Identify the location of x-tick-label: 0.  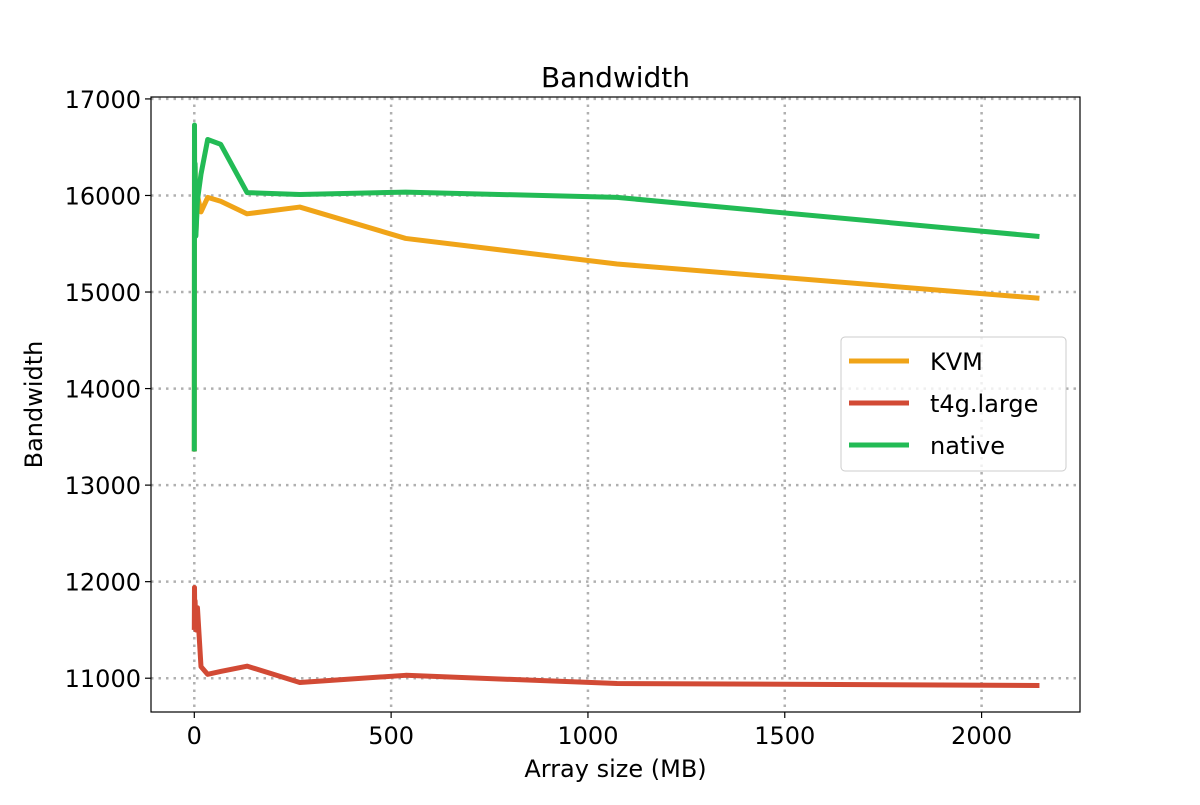
(194, 736).